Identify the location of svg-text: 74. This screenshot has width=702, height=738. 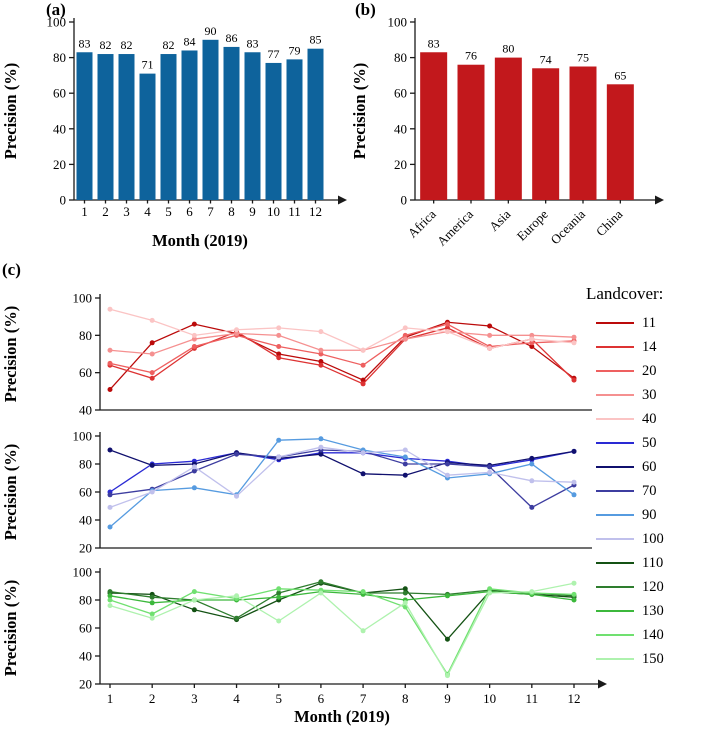
(546, 59).